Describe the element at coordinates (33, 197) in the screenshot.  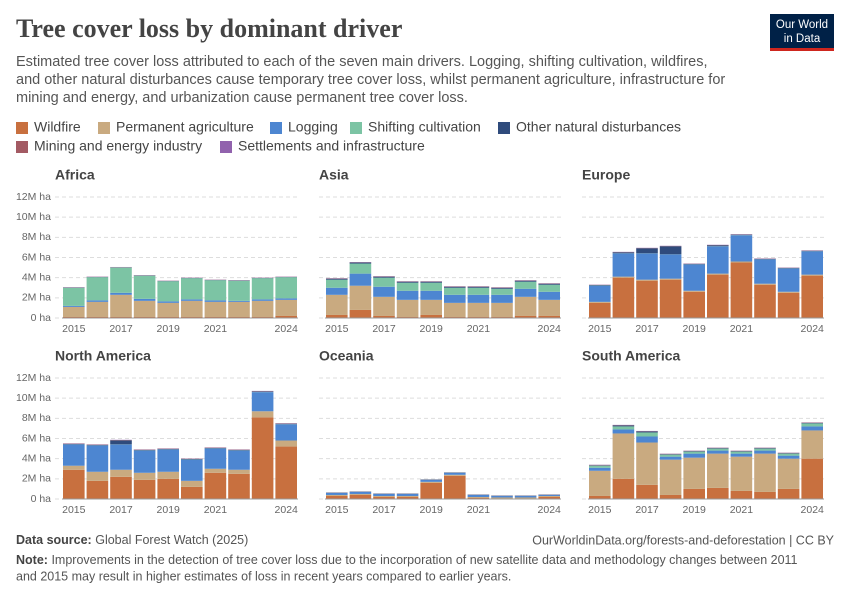
I see `y-tick-label: 12M ha` at that location.